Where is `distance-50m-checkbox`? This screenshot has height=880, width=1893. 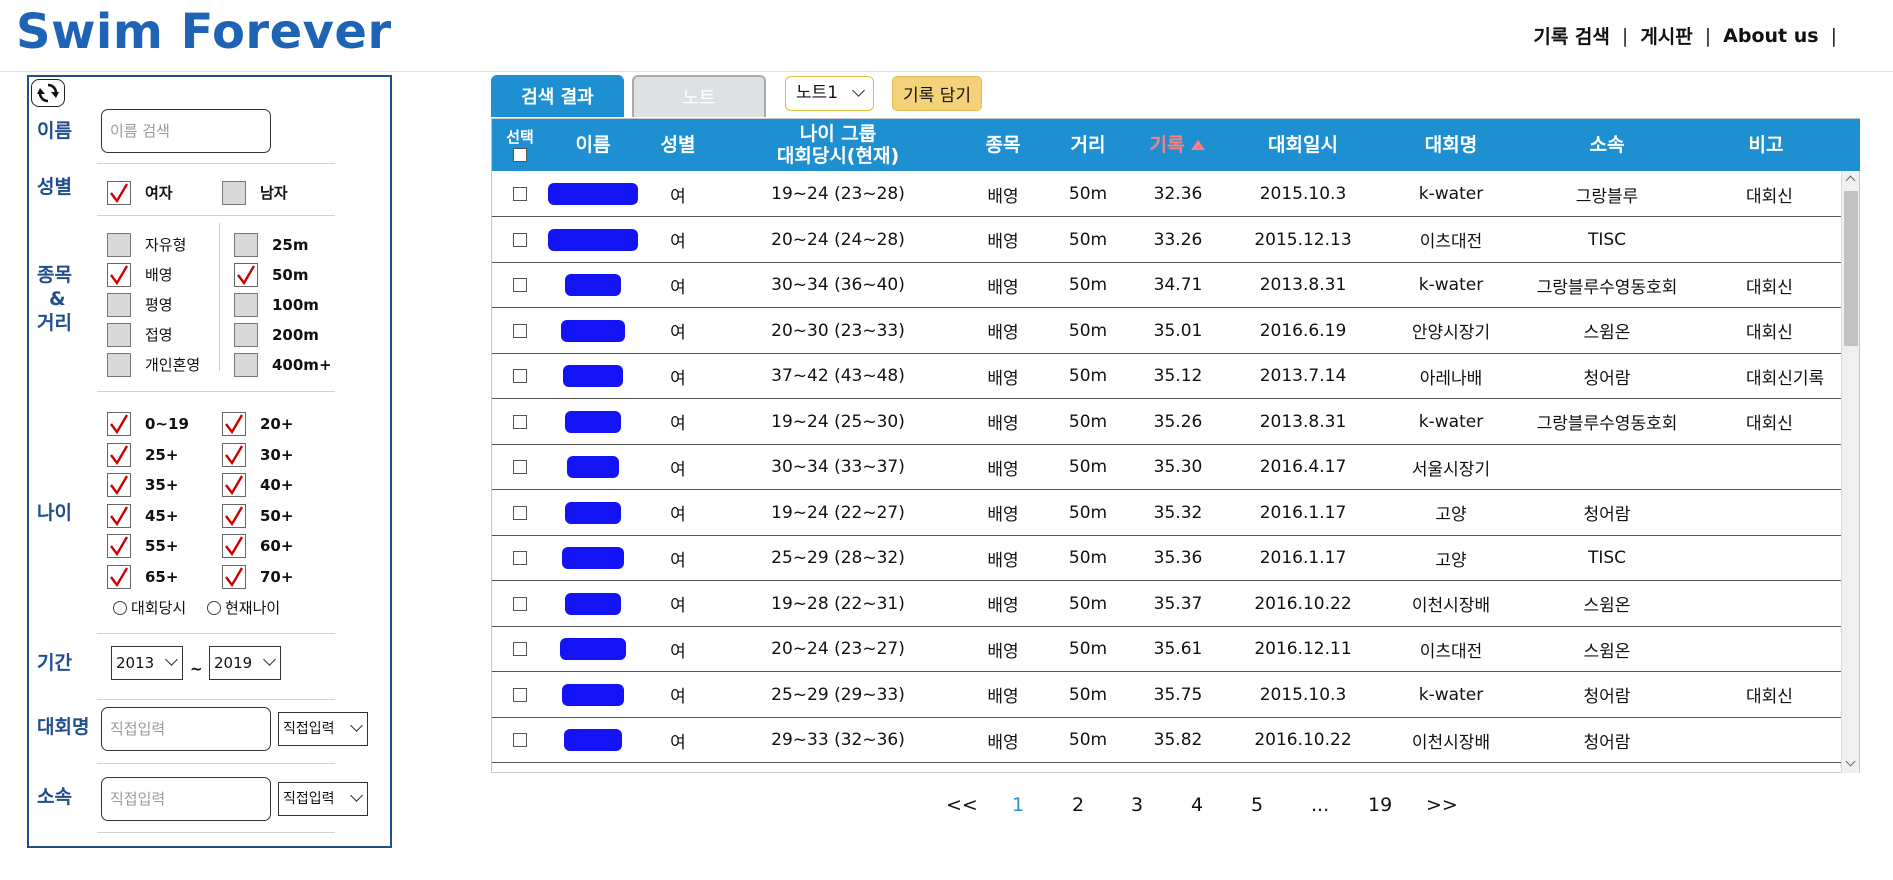 distance-50m-checkbox is located at coordinates (246, 275).